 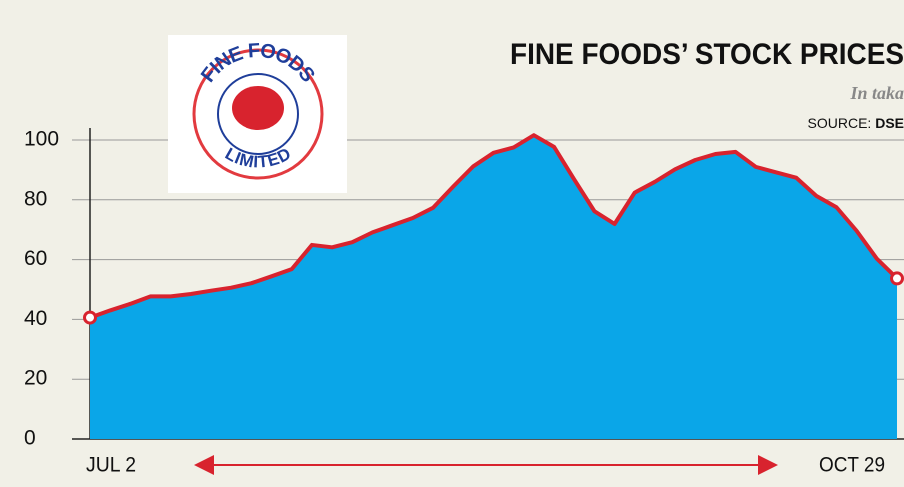 What do you see at coordinates (41, 139) in the screenshot?
I see `y-tick-label: 100` at bounding box center [41, 139].